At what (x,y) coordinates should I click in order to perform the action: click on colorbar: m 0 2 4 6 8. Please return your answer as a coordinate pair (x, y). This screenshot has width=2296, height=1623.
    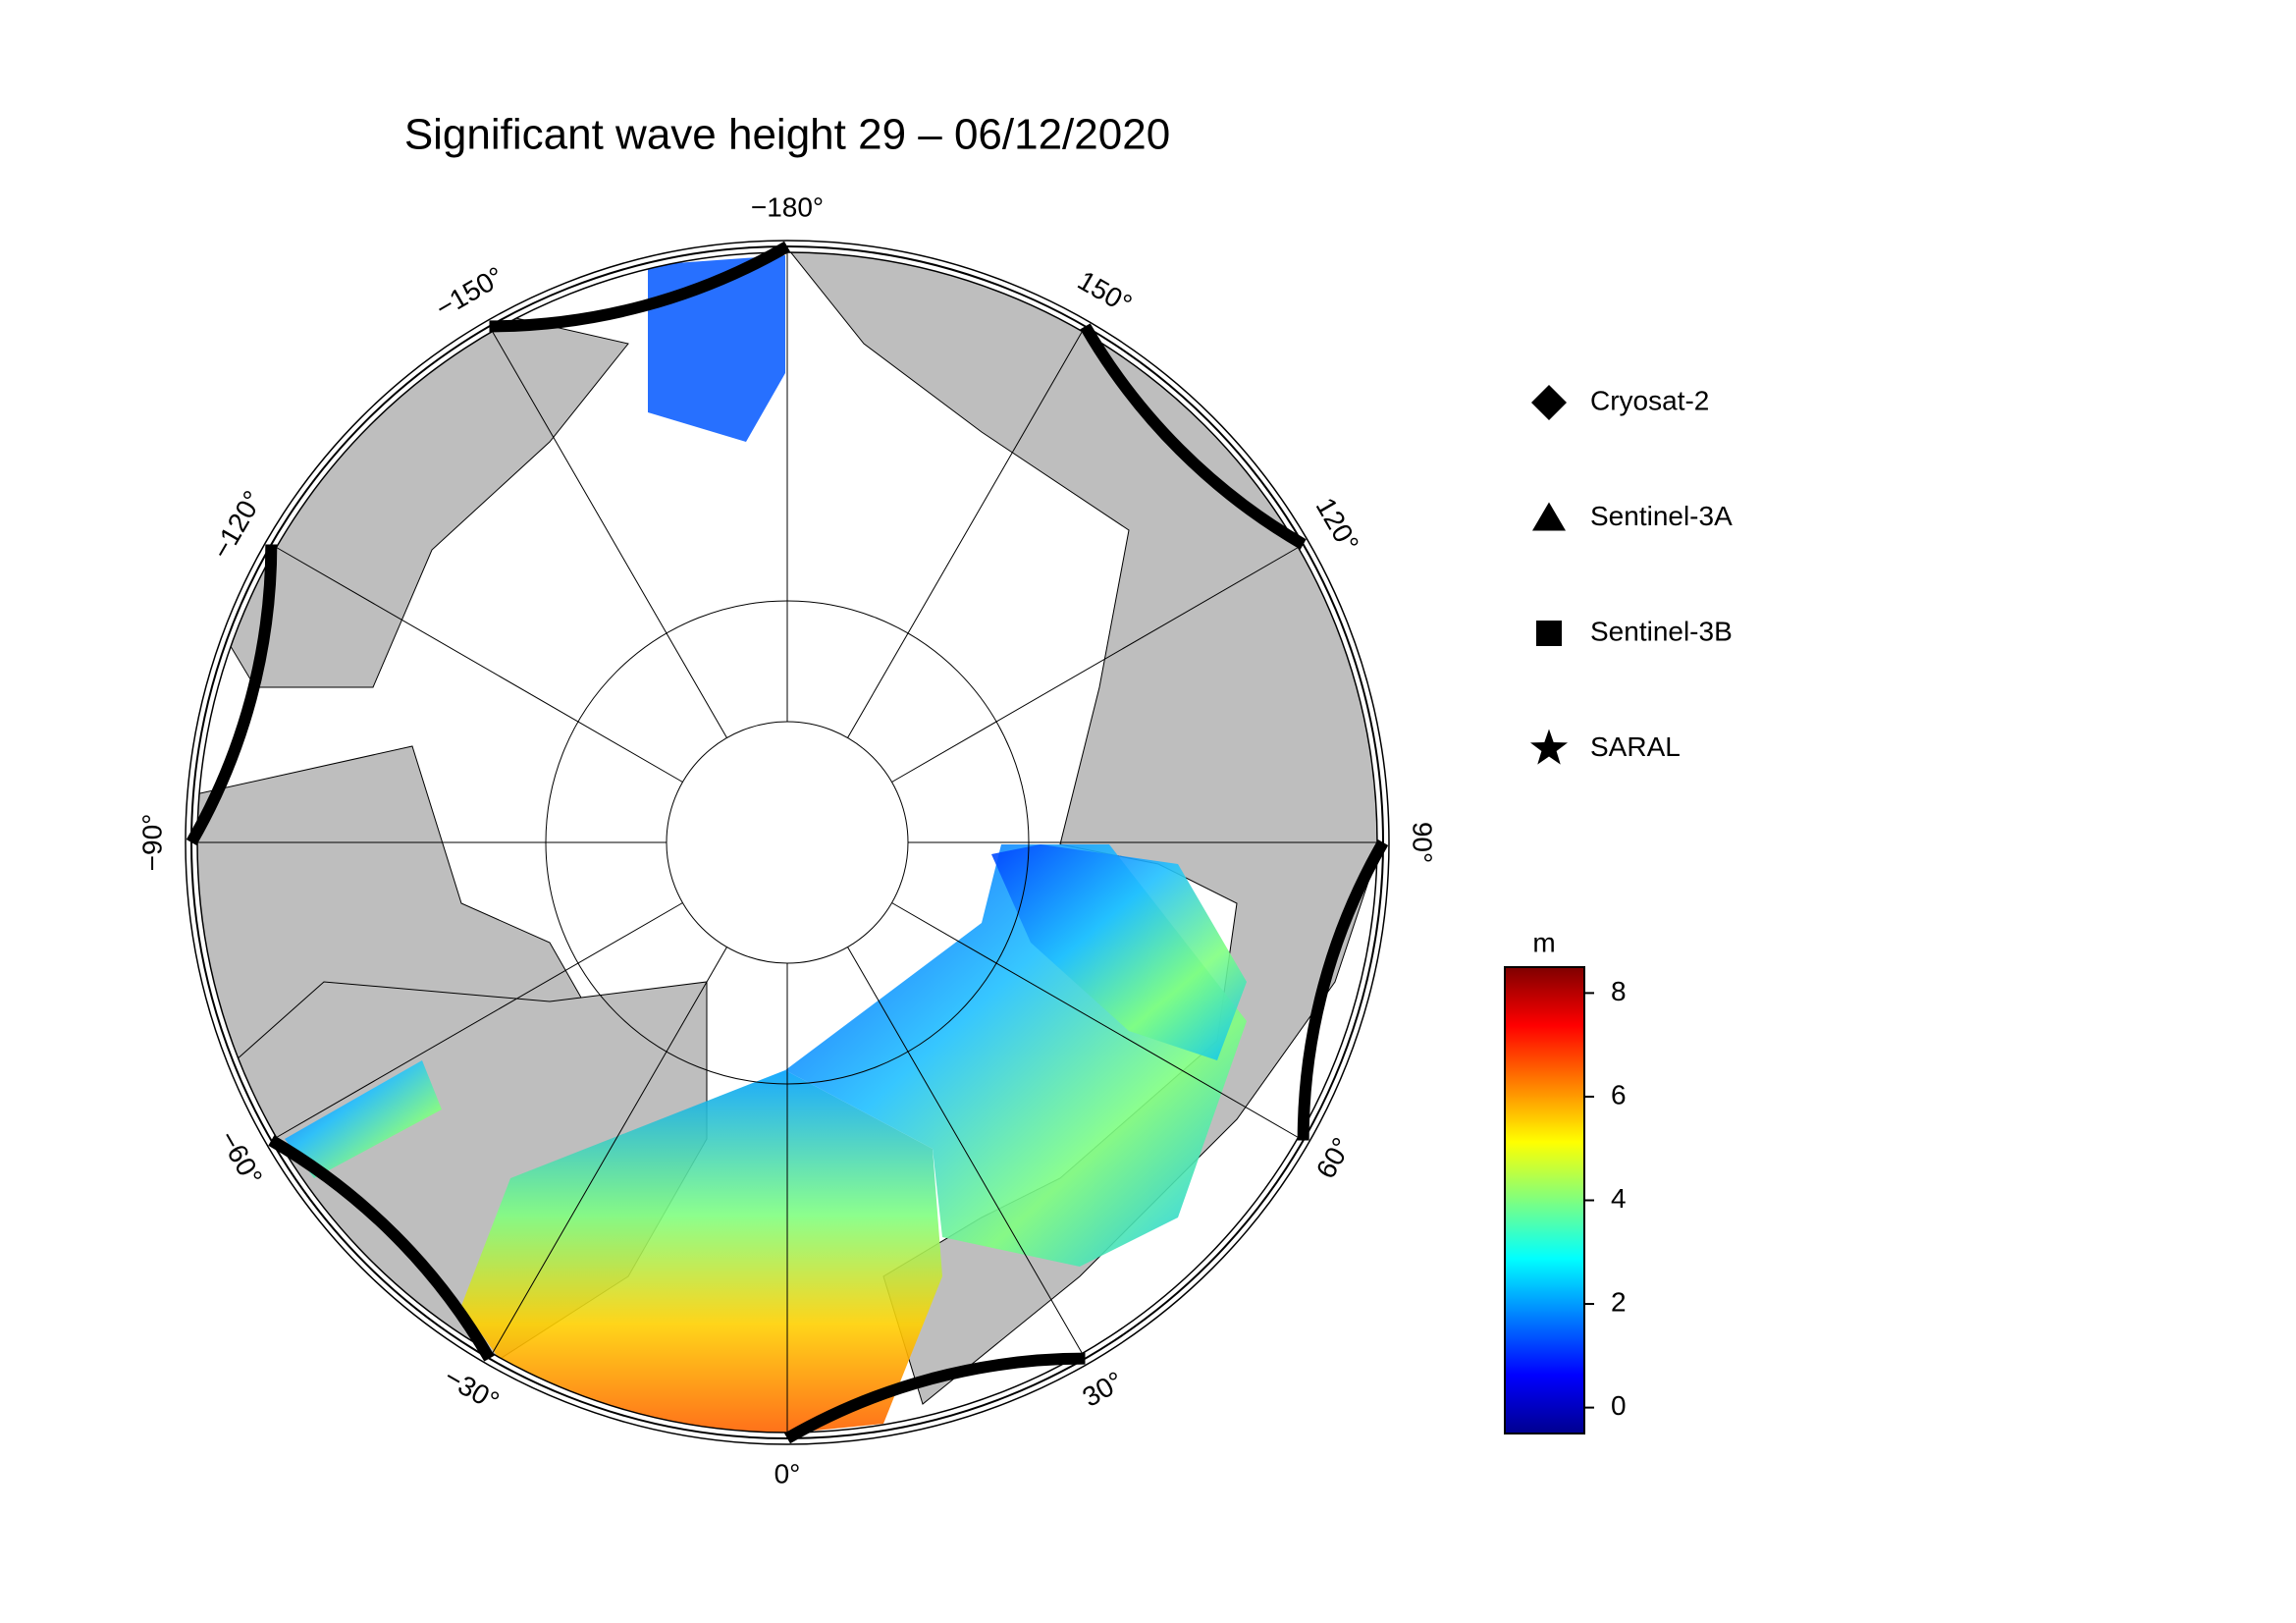
    Looking at the image, I should click on (1566, 1180).